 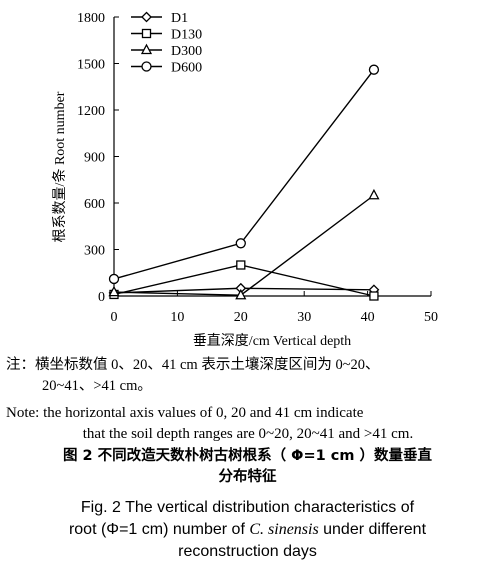 I want to click on x-tick-label: 40, so click(x=368, y=317).